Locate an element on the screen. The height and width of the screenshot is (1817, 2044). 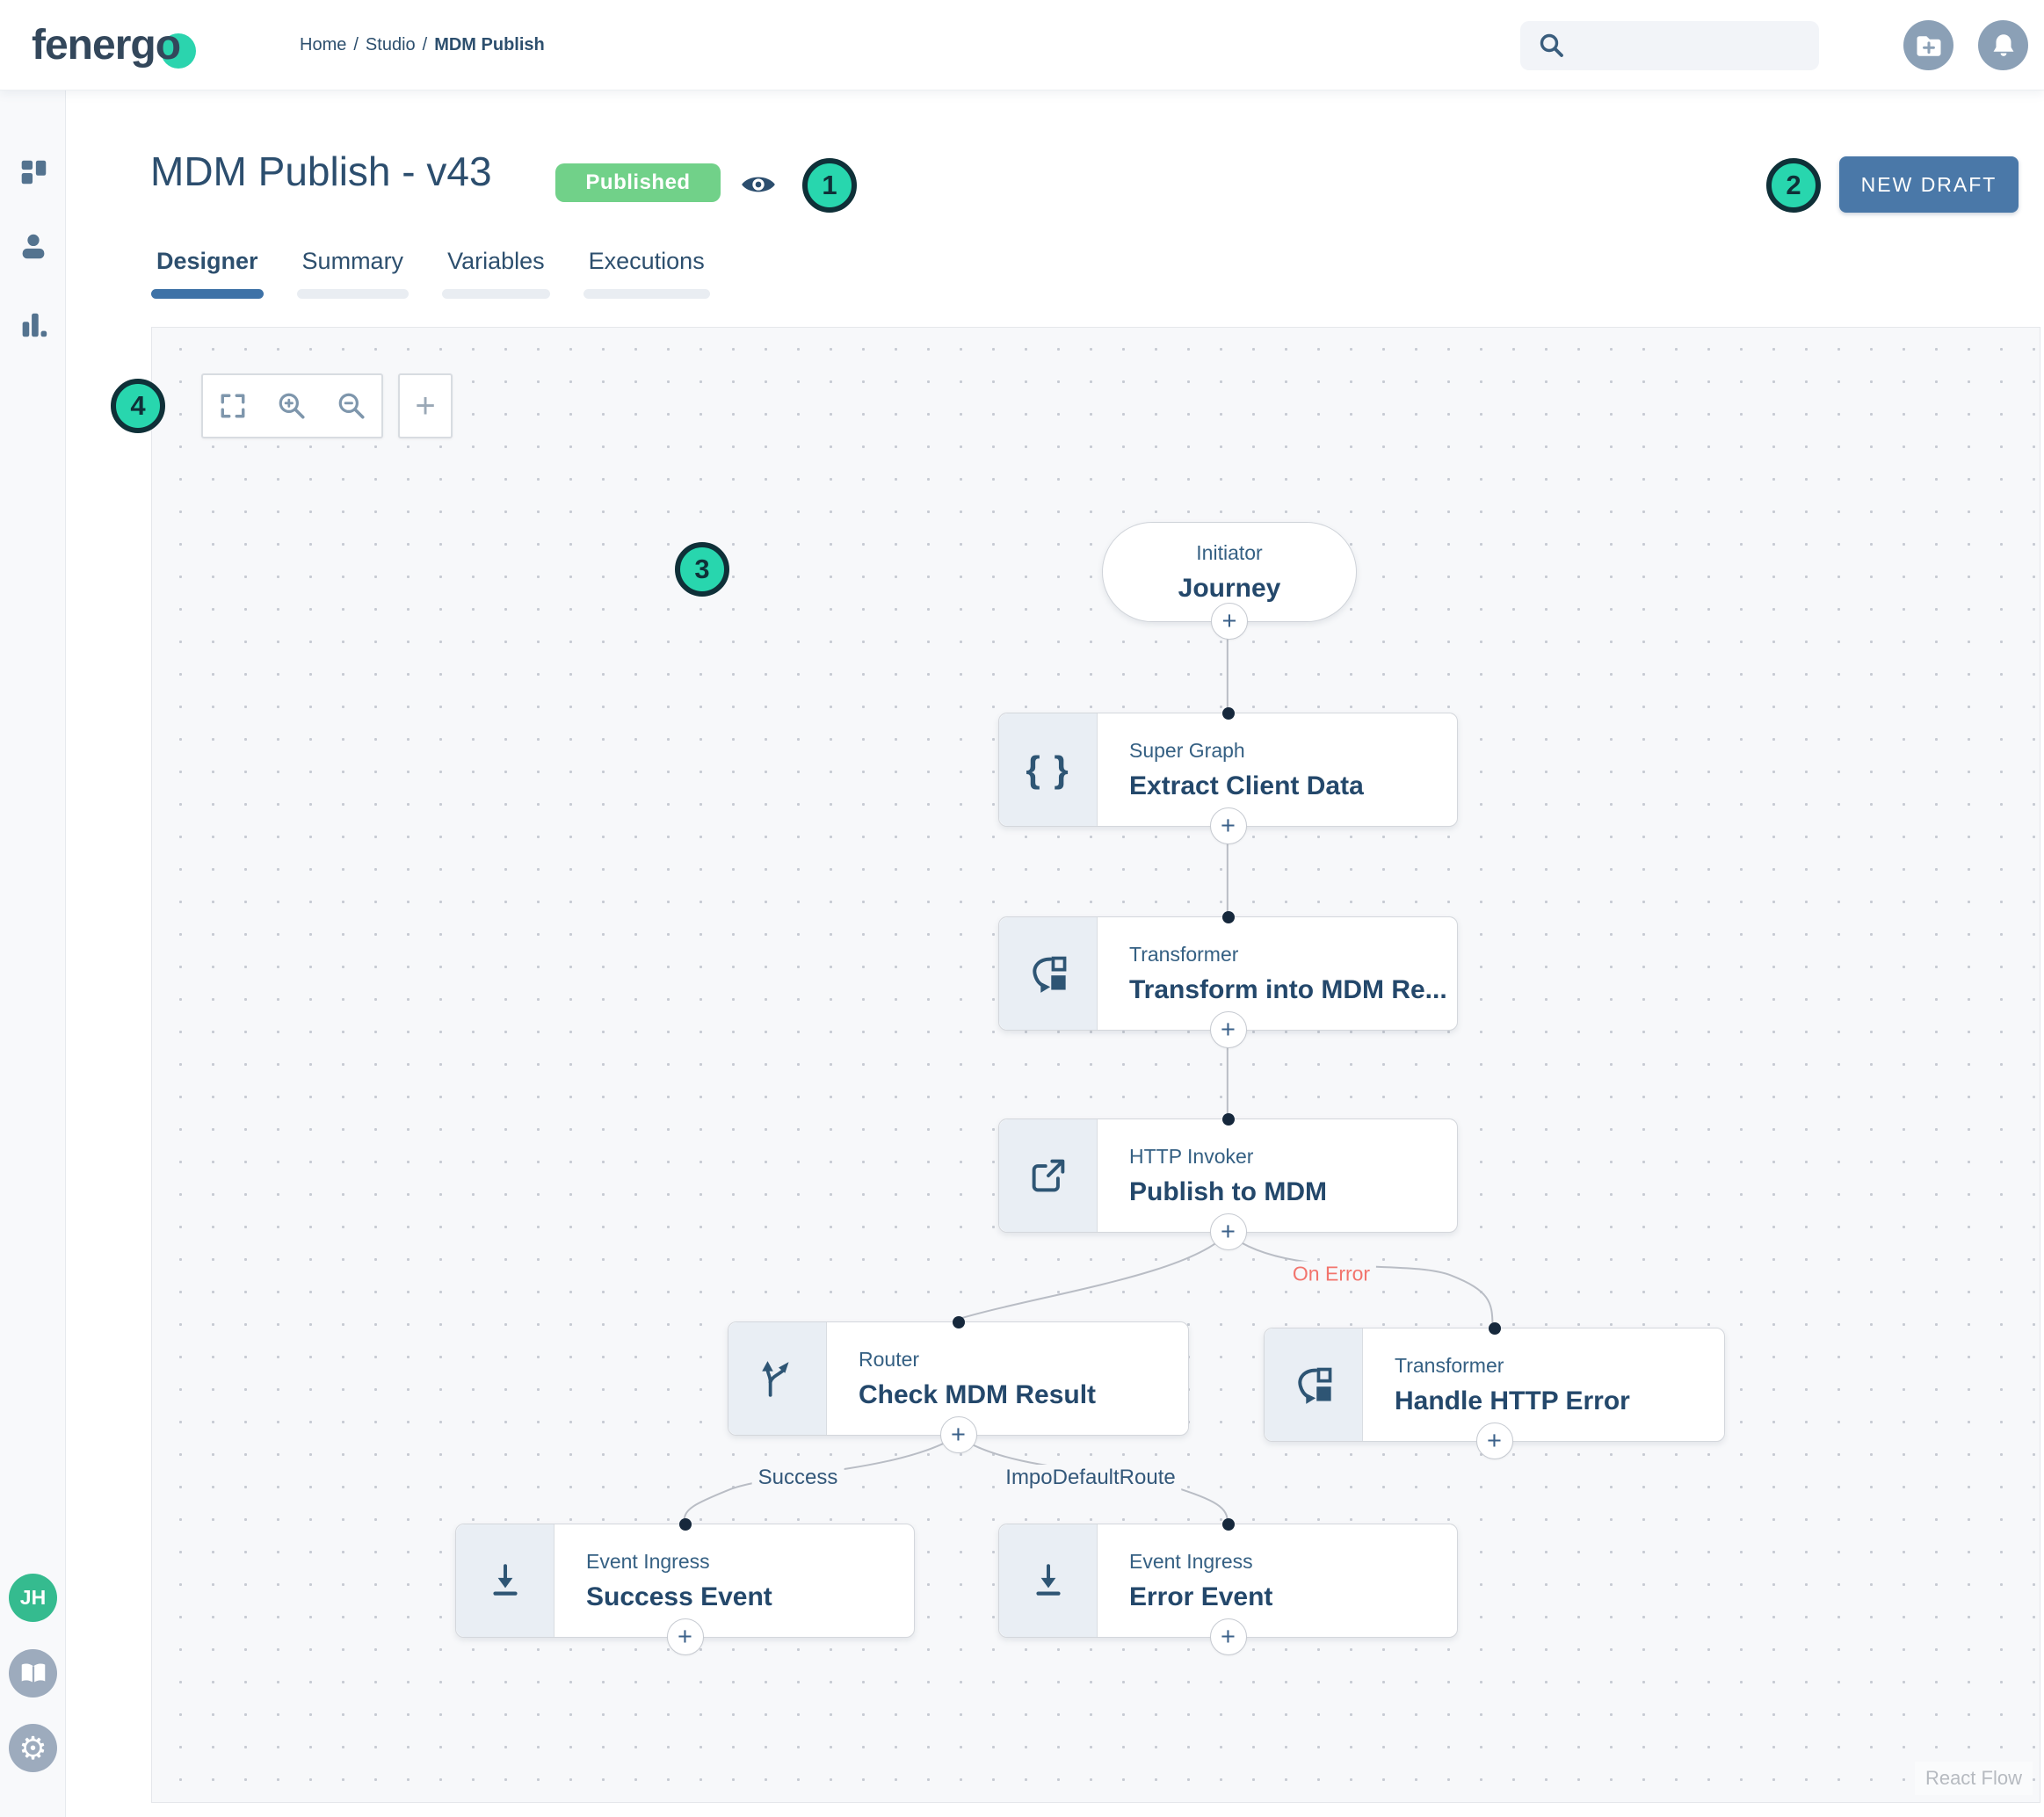
node-name: Extract Client Data is located at coordinates (1247, 785).